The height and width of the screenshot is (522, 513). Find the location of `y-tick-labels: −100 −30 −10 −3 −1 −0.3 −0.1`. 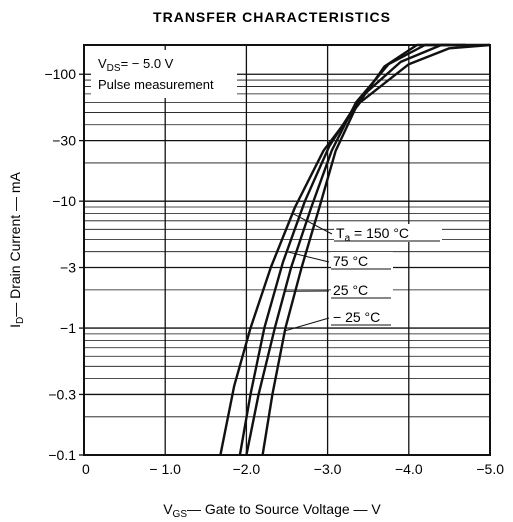

y-tick-labels: −100 −30 −10 −3 −1 −0.3 −0.1 is located at coordinates (64, 264).